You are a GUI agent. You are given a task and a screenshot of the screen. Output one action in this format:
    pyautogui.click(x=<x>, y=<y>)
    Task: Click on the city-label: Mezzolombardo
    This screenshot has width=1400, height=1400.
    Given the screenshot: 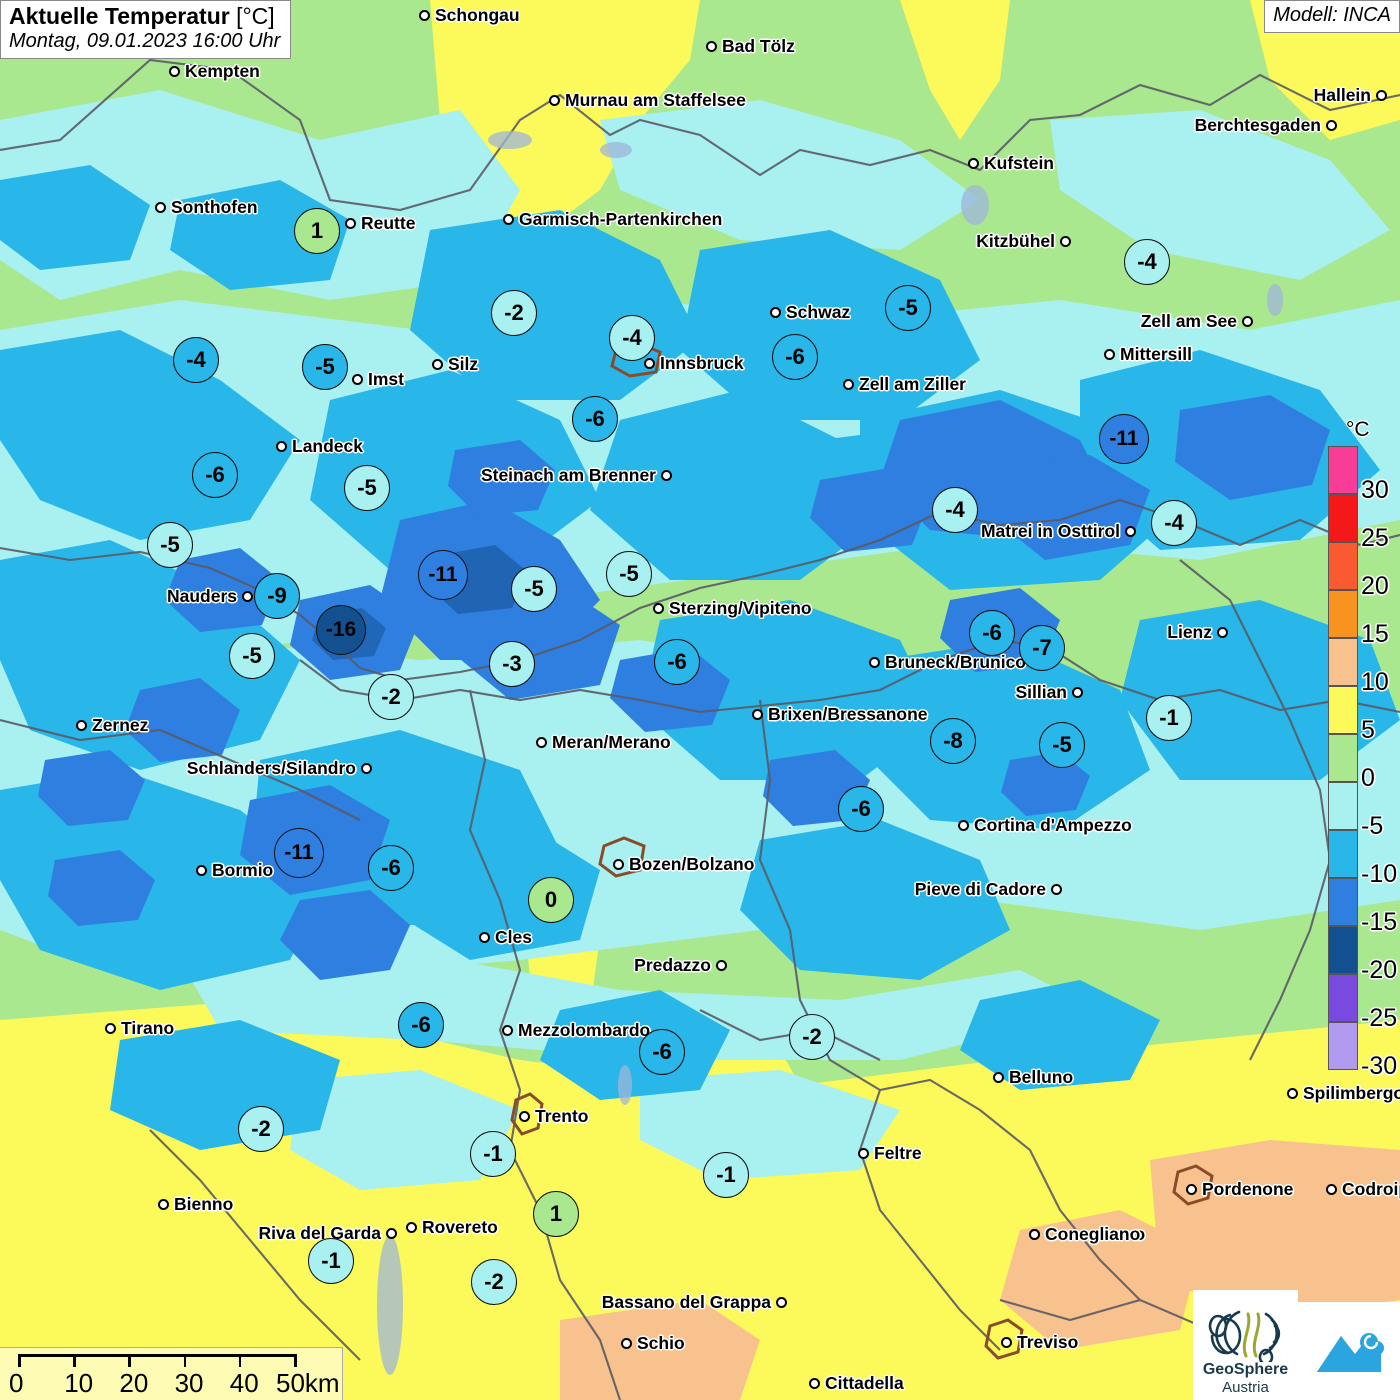 What is the action you would take?
    pyautogui.click(x=576, y=1030)
    